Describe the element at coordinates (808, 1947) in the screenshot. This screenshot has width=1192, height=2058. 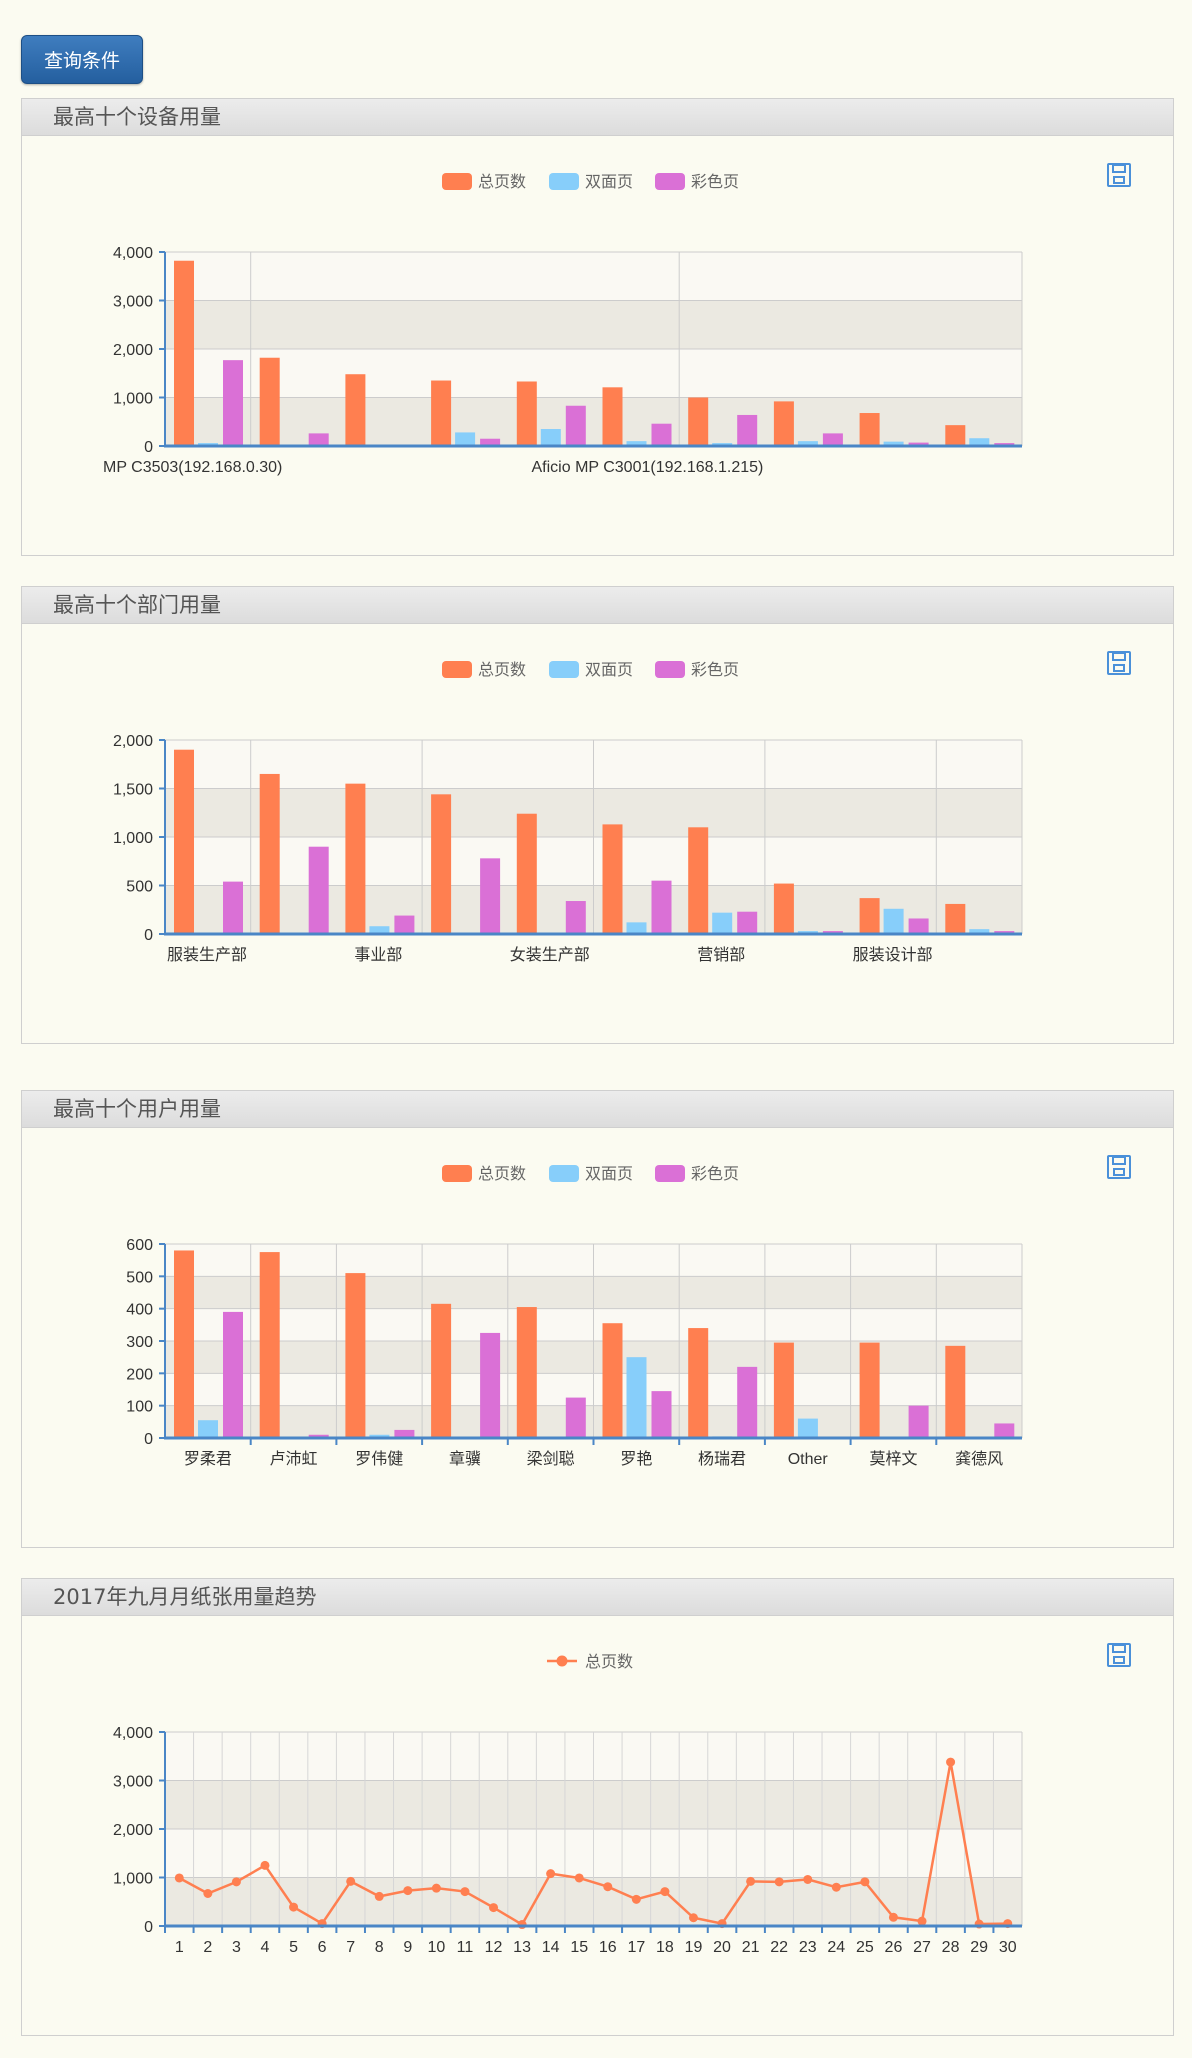
I see `x-tick-label: 23` at that location.